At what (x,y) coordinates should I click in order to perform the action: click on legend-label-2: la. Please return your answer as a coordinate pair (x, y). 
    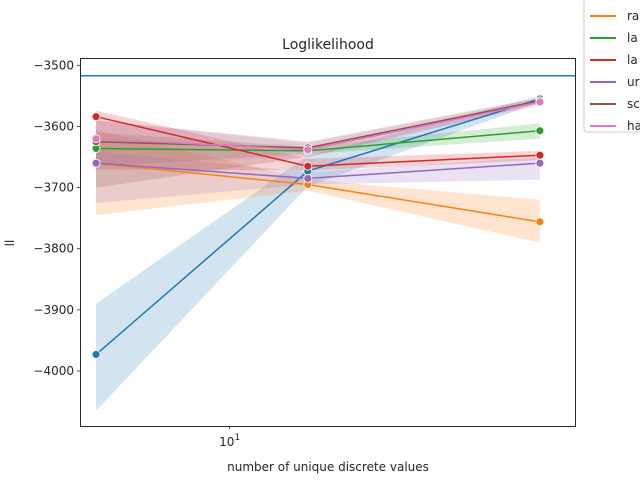
    Looking at the image, I should click on (632, 38).